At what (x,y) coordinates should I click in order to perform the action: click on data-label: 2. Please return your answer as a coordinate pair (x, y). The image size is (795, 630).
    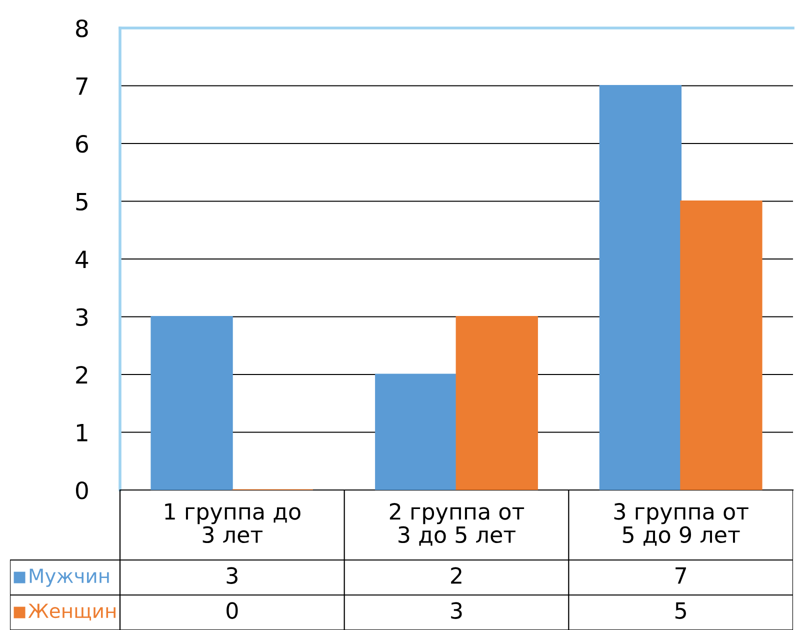
    Looking at the image, I should click on (456, 575).